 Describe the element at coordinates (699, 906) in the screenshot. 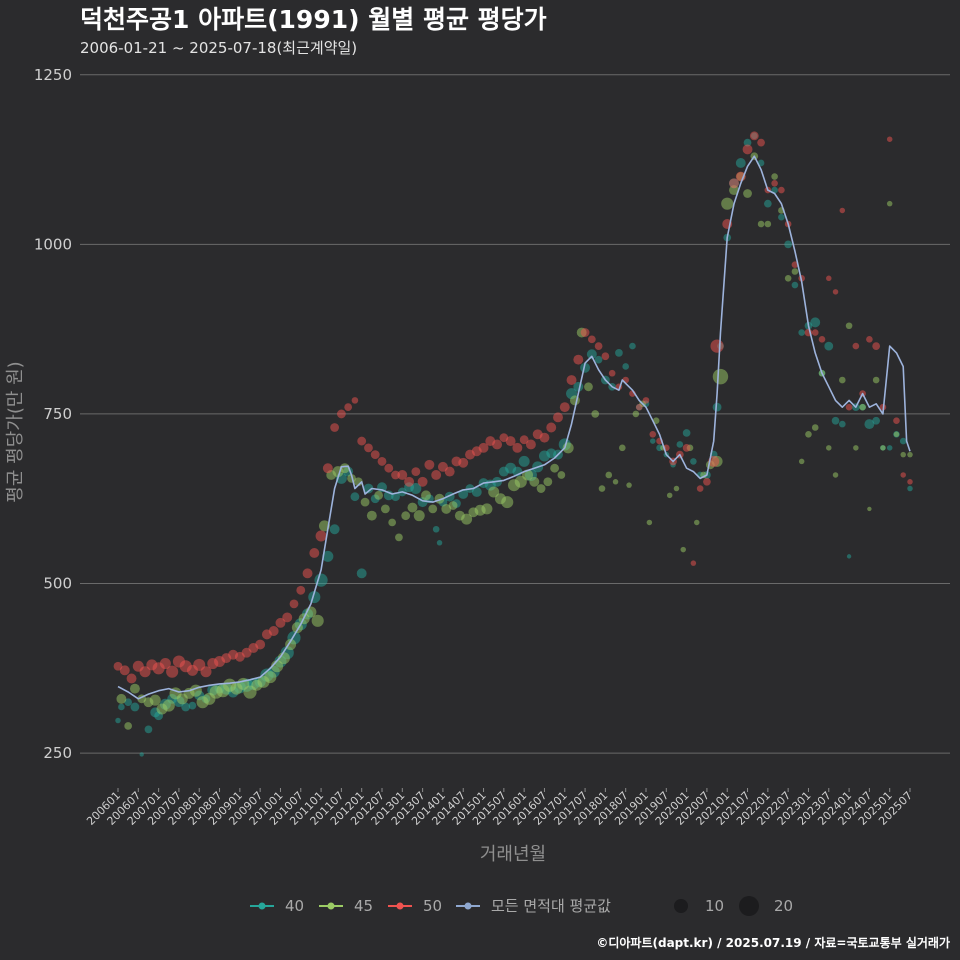

I see `legend-size-10: 10` at that location.